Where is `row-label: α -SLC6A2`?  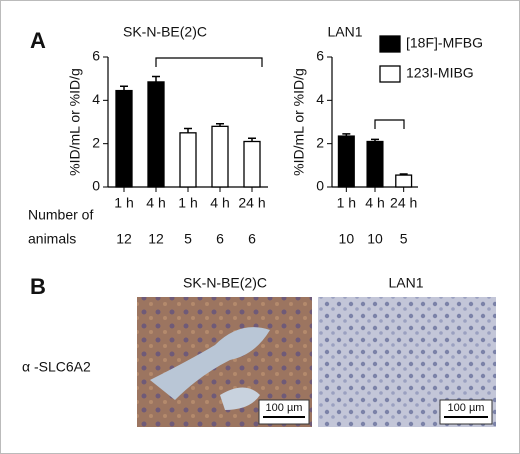
row-label: α -SLC6A2 is located at coordinates (56, 367).